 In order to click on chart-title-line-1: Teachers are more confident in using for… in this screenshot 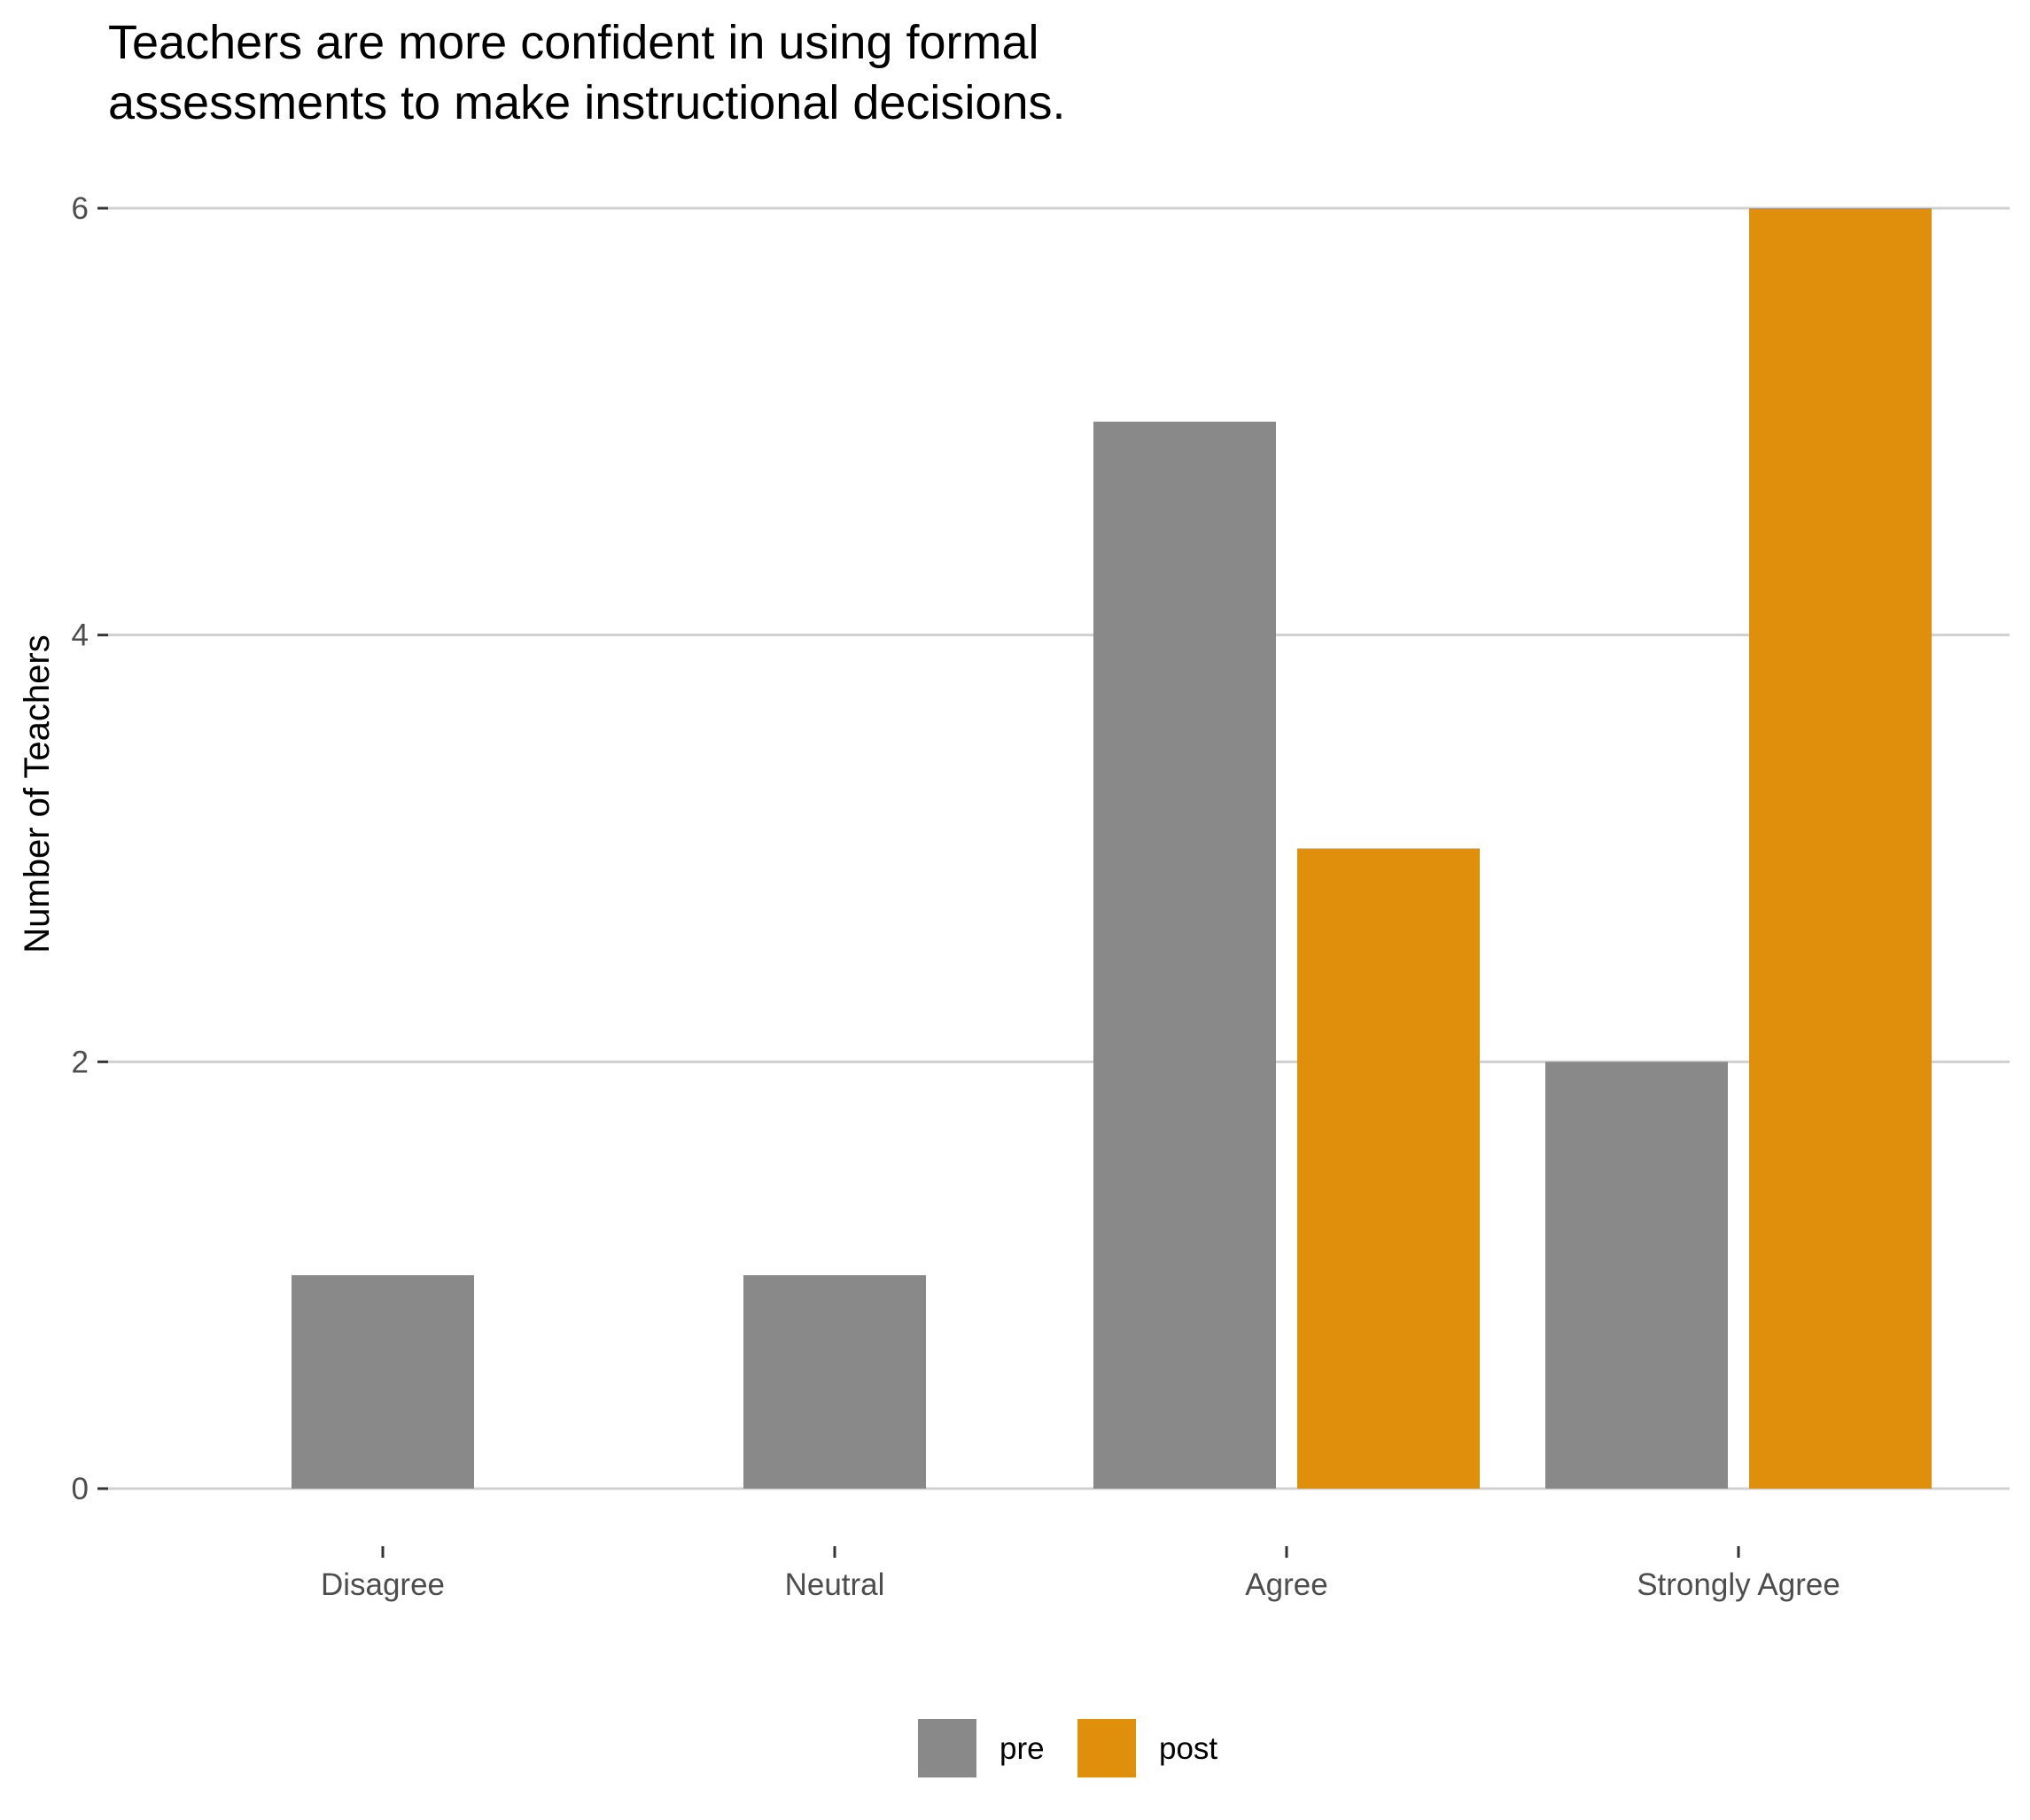, I will do `click(573, 42)`.